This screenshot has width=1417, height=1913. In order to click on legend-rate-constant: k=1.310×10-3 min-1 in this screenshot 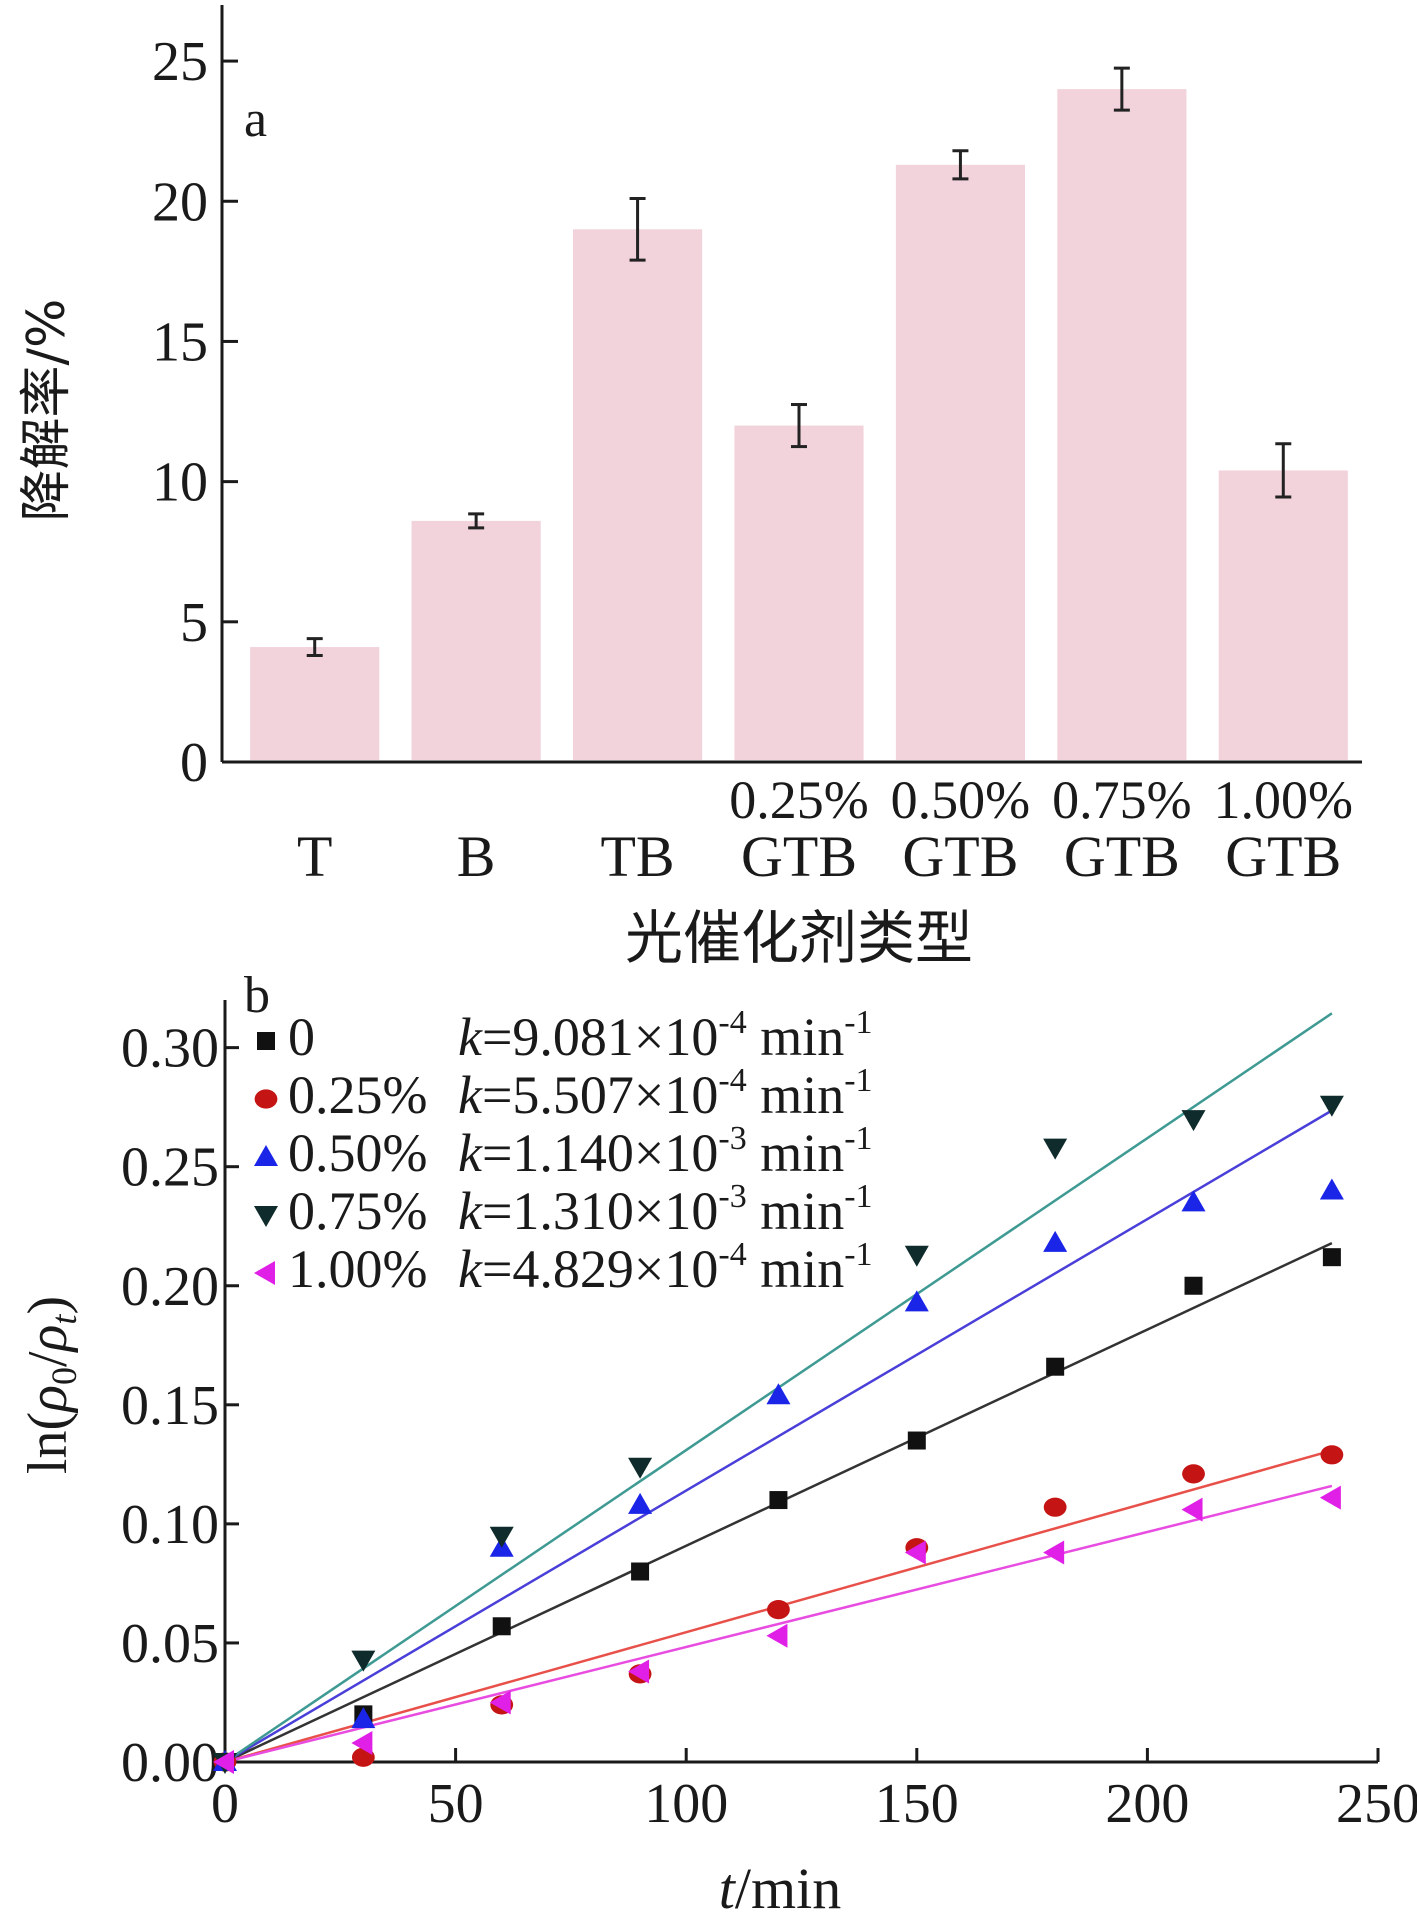, I will do `click(665, 1209)`.